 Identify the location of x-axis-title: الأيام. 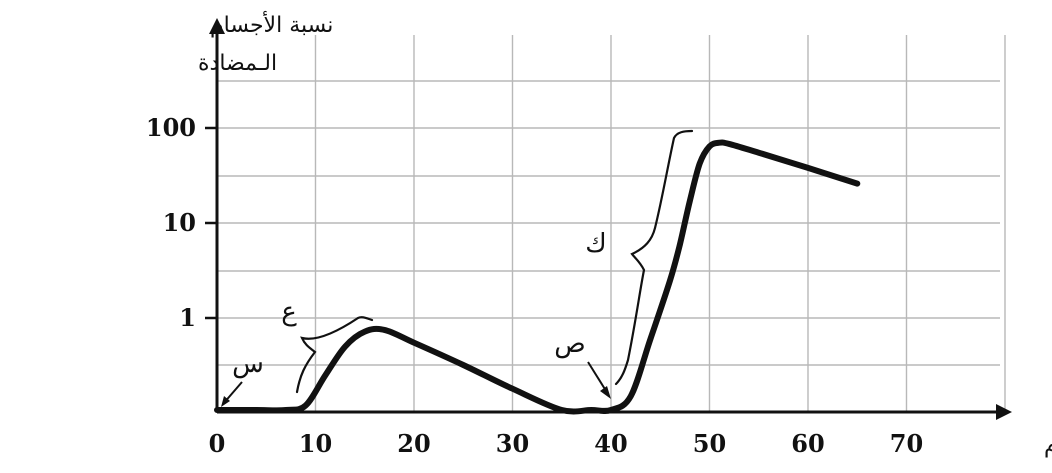
(1048, 444).